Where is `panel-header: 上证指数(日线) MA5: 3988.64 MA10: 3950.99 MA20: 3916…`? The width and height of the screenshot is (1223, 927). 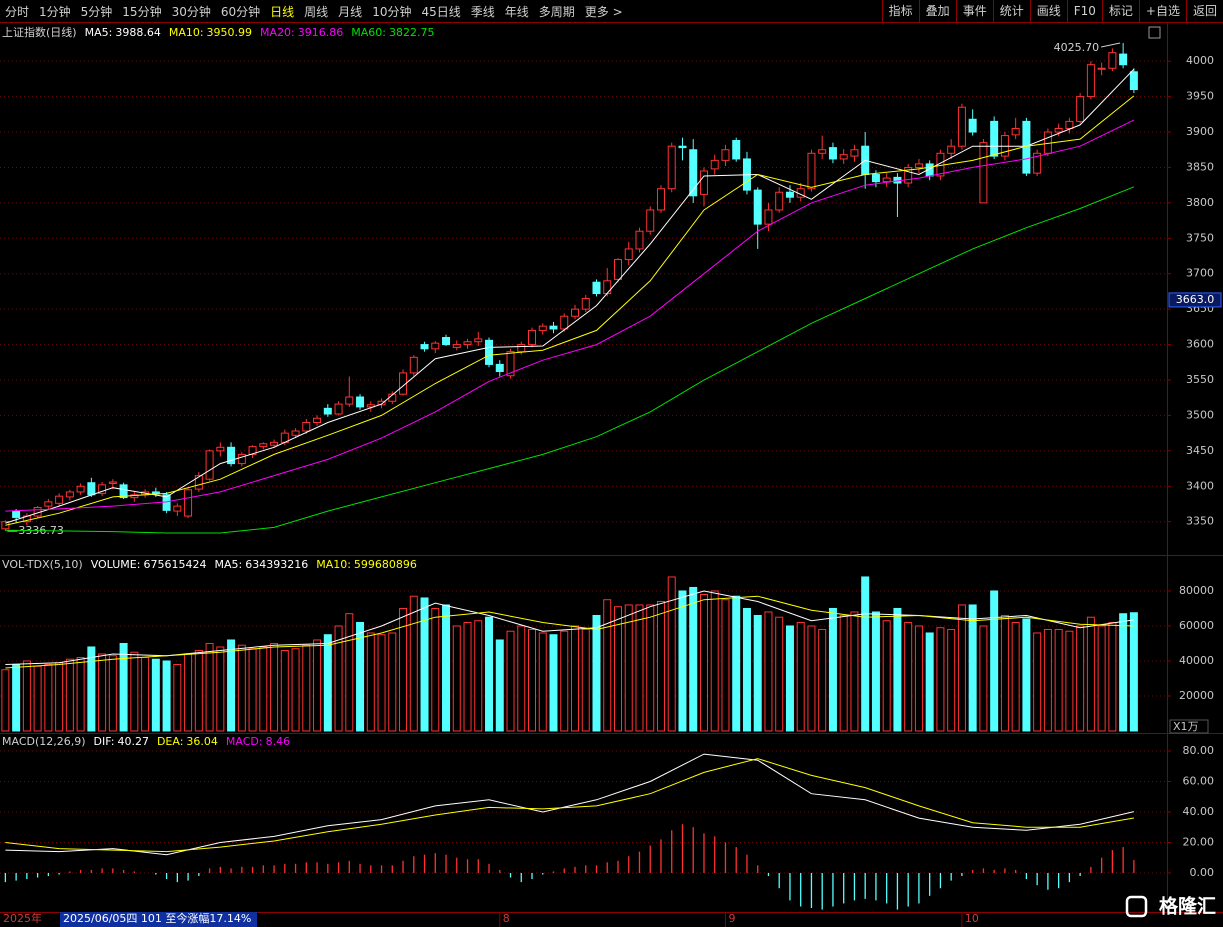 panel-header: 上证指数(日线) MA5: 3988.64 MA10: 3950.99 MA20: 3916… is located at coordinates (222, 32).